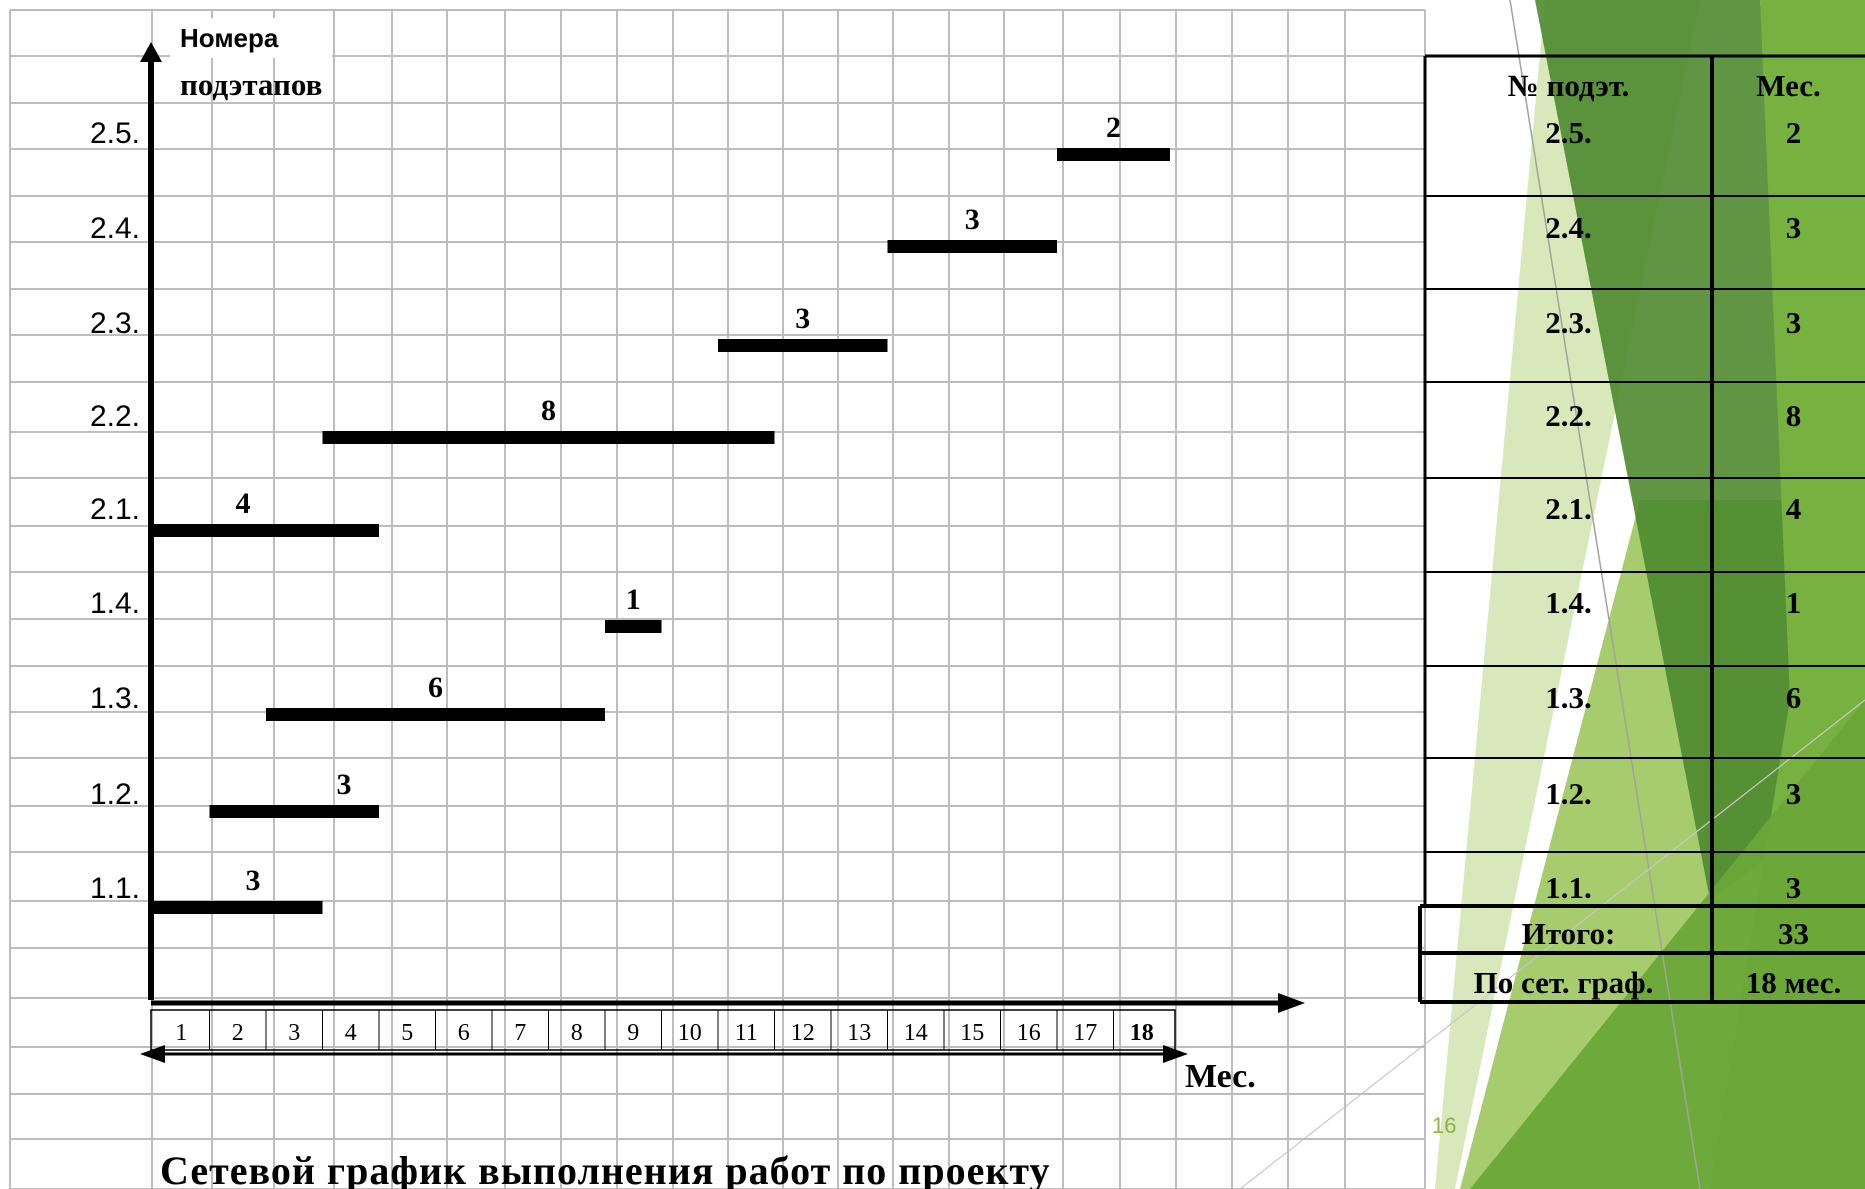 This screenshot has width=1865, height=1189. I want to click on table-header-stage: № подэт., so click(1569, 85).